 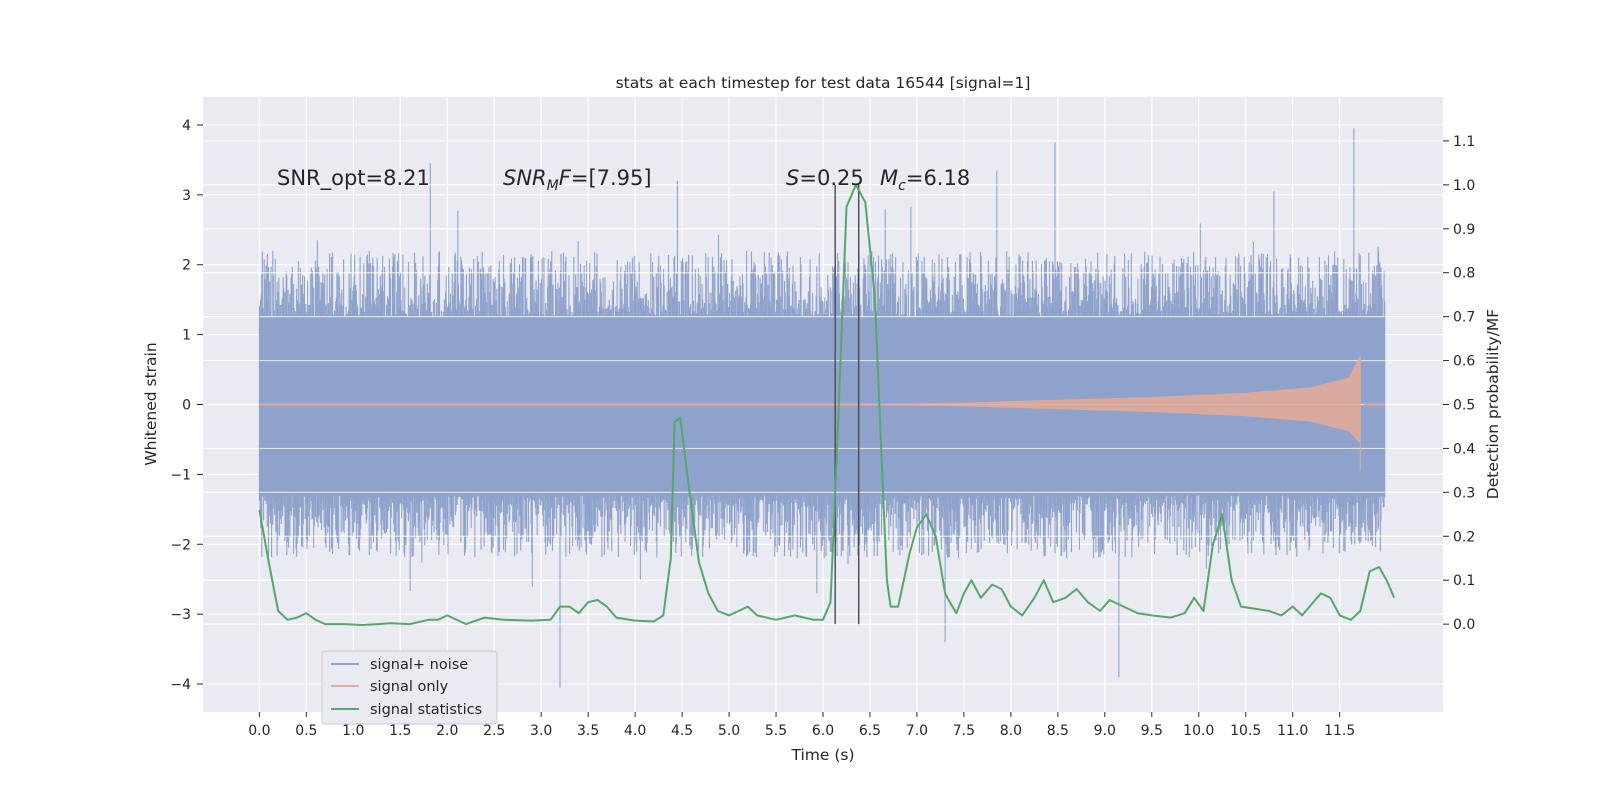 What do you see at coordinates (541, 731) in the screenshot?
I see `x-tick-label: 3.0` at bounding box center [541, 731].